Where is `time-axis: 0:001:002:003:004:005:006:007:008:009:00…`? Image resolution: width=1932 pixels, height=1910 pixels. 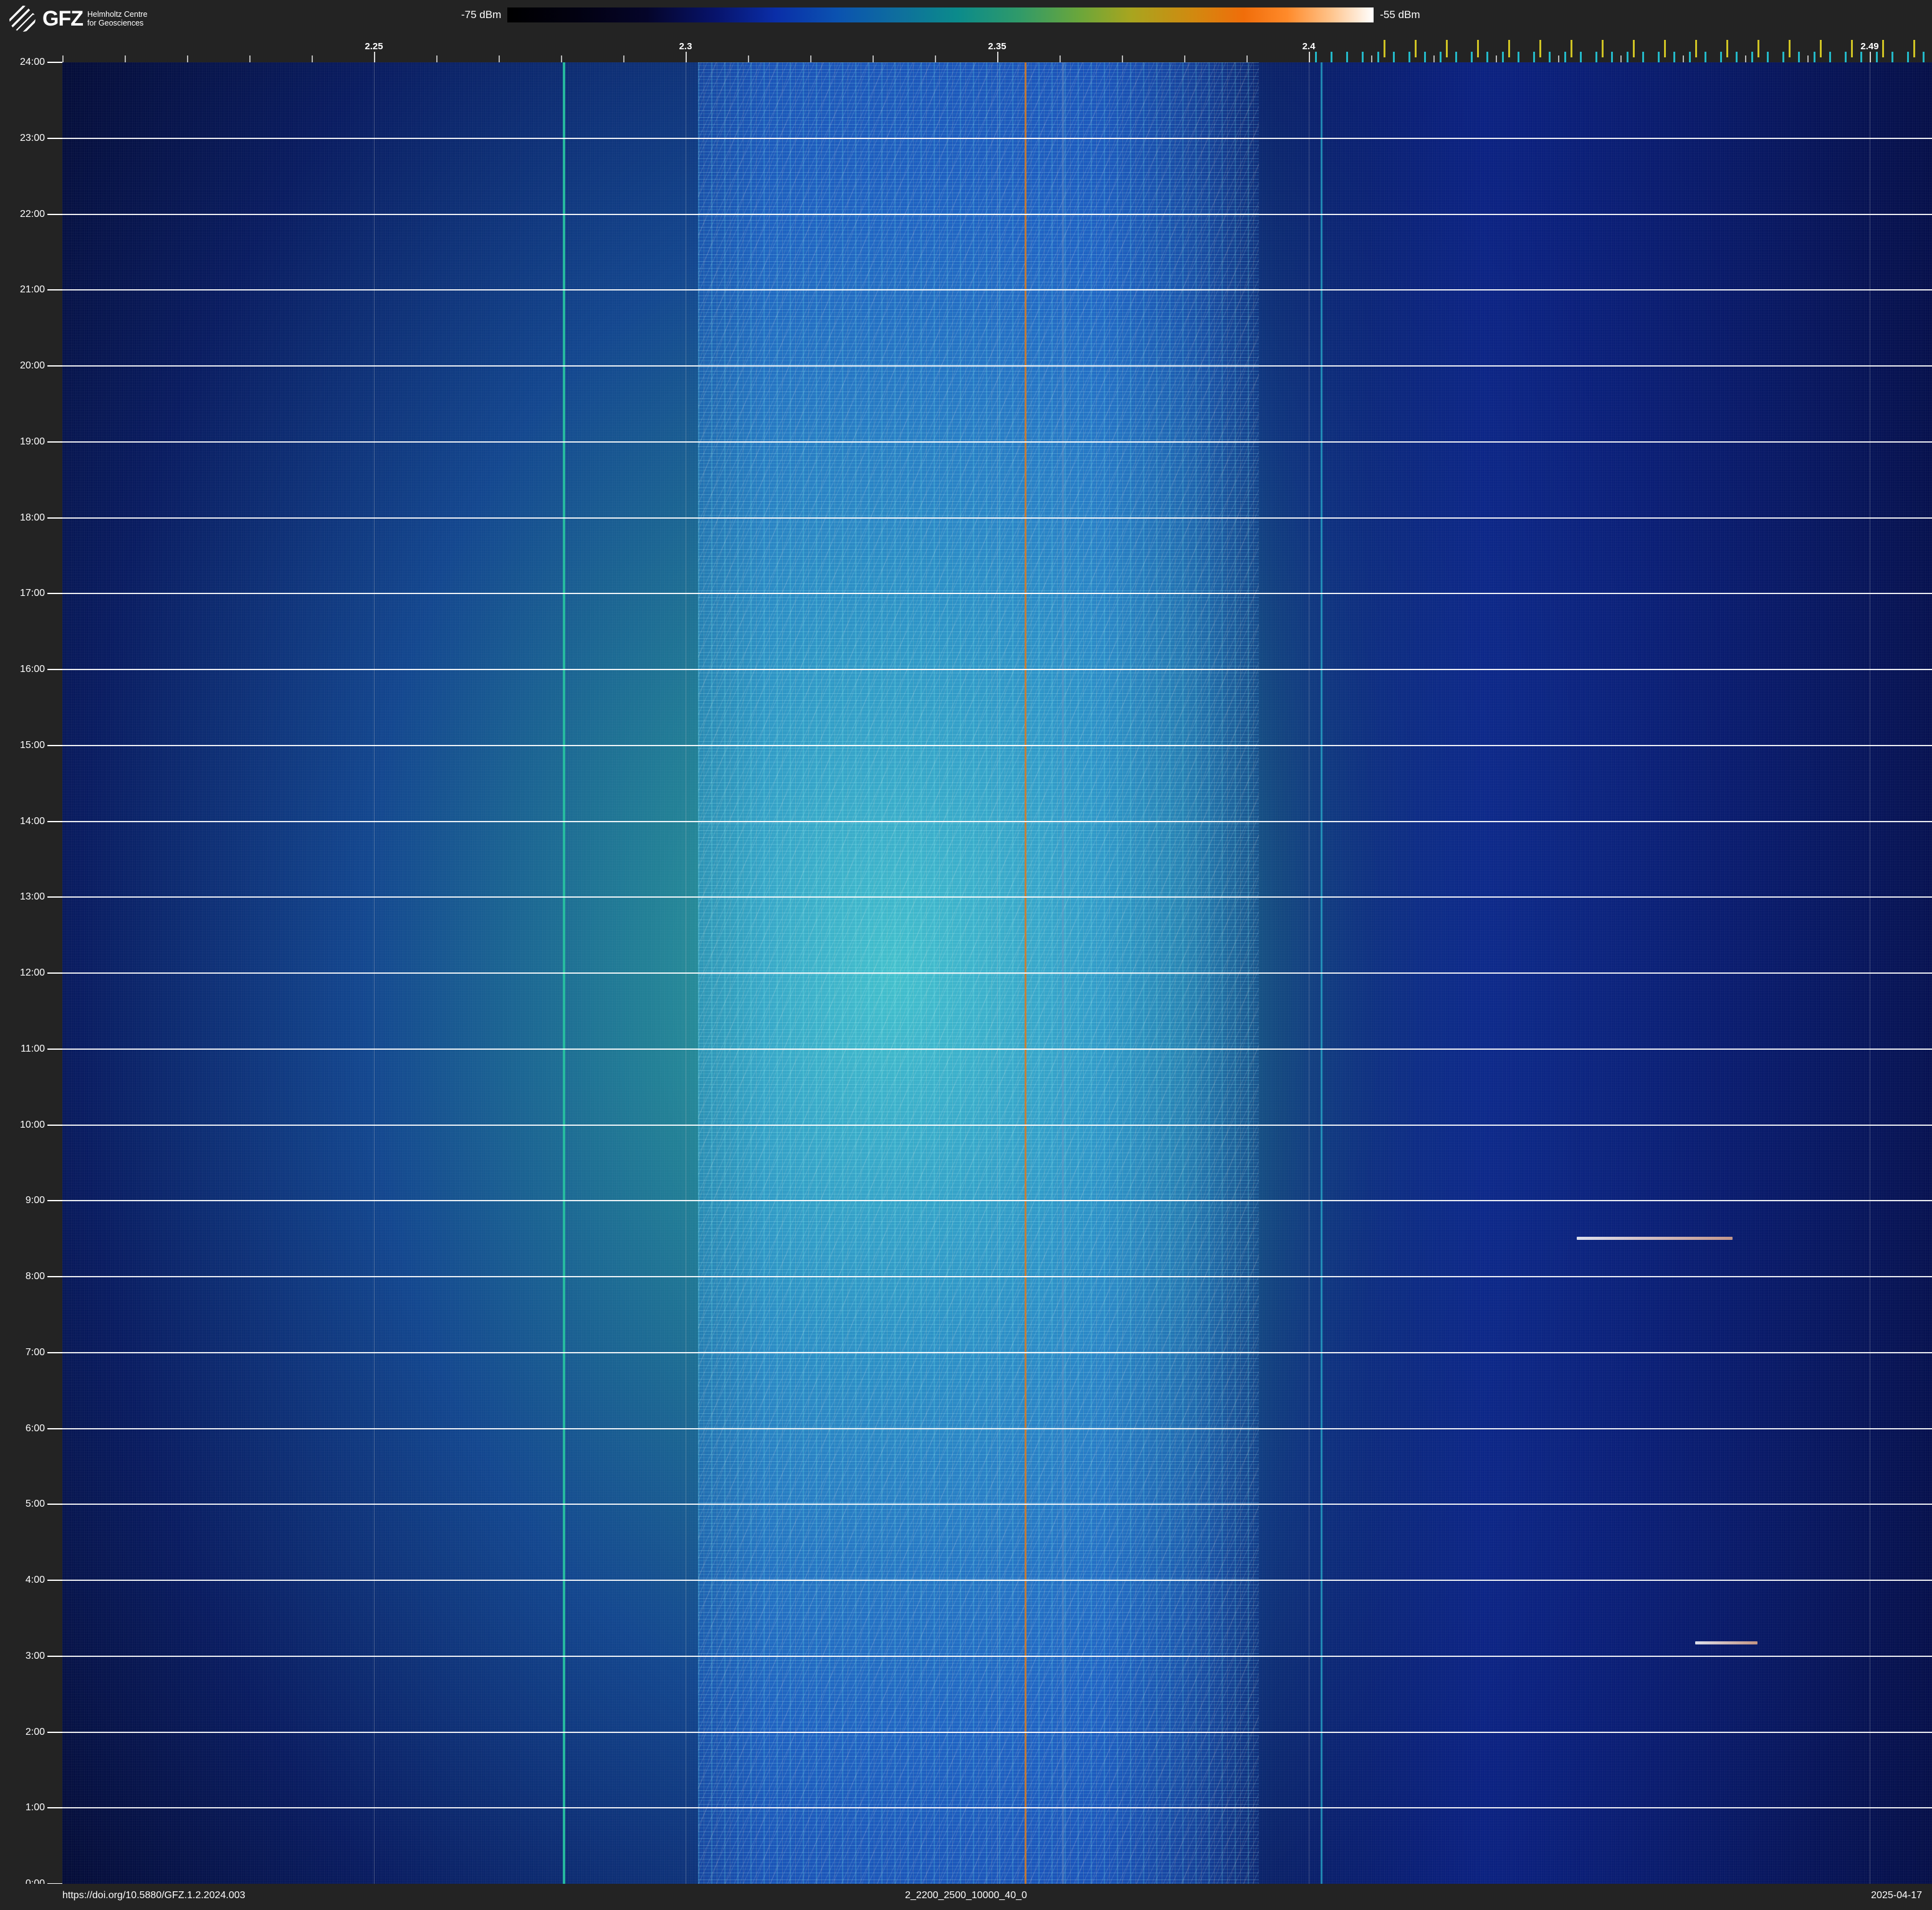 time-axis: 0:001:002:003:004:005:006:007:008:009:00… is located at coordinates (31, 973).